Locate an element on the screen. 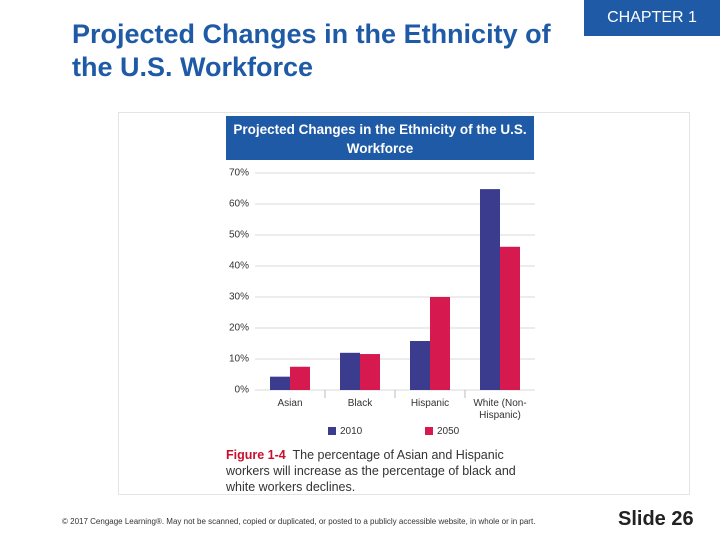  slide-number: Slide 26 is located at coordinates (656, 519).